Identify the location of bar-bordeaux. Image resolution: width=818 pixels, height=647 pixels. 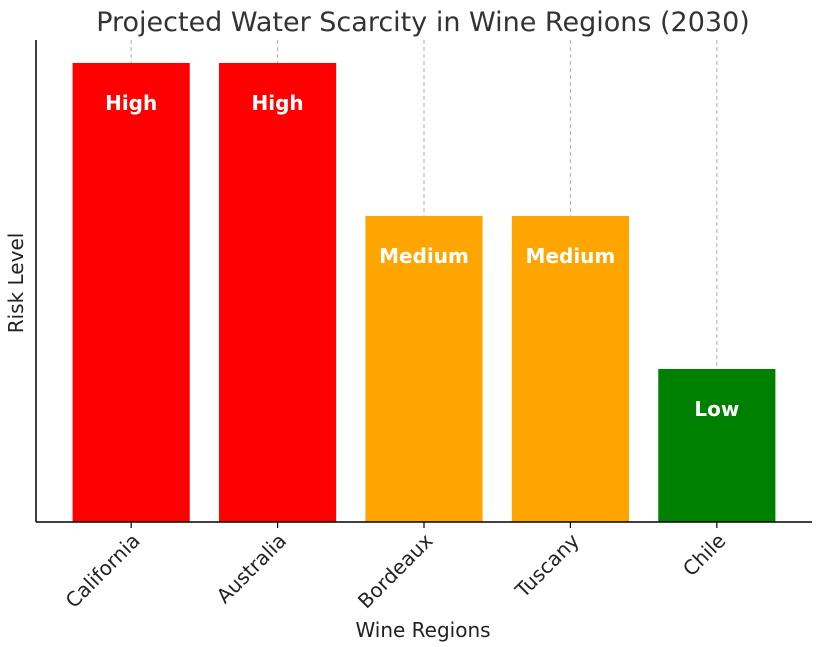
(424, 368).